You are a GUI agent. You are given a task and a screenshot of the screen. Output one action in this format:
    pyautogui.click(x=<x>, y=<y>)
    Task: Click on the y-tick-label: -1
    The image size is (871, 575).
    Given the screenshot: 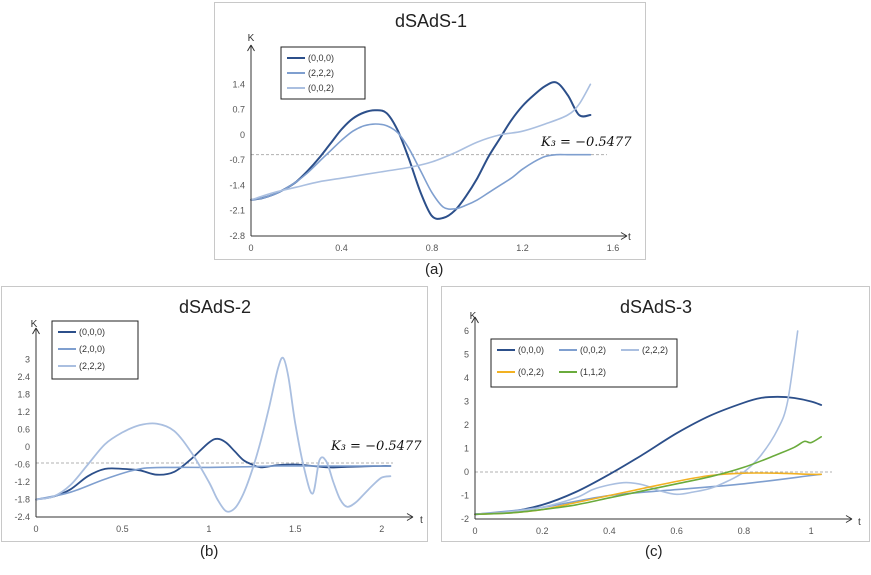 What is the action you would take?
    pyautogui.click(x=465, y=496)
    